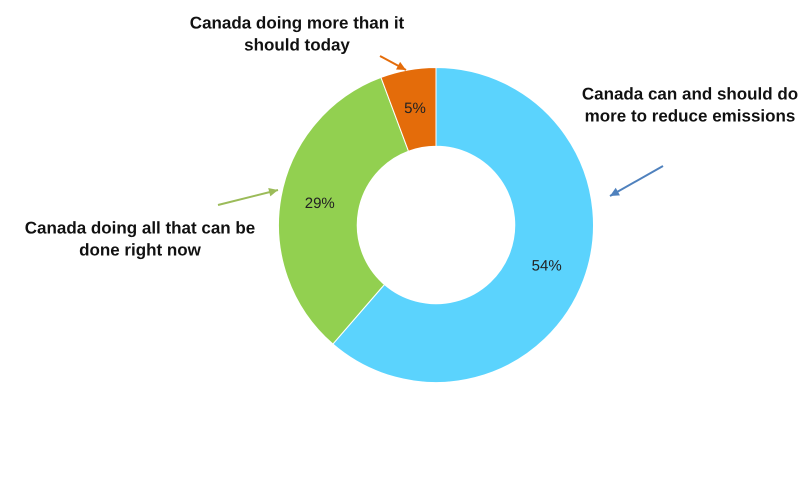 This screenshot has width=806, height=480. Describe the element at coordinates (690, 105) in the screenshot. I see `slice-label: Canada can and should do more to reduce emissions` at that location.